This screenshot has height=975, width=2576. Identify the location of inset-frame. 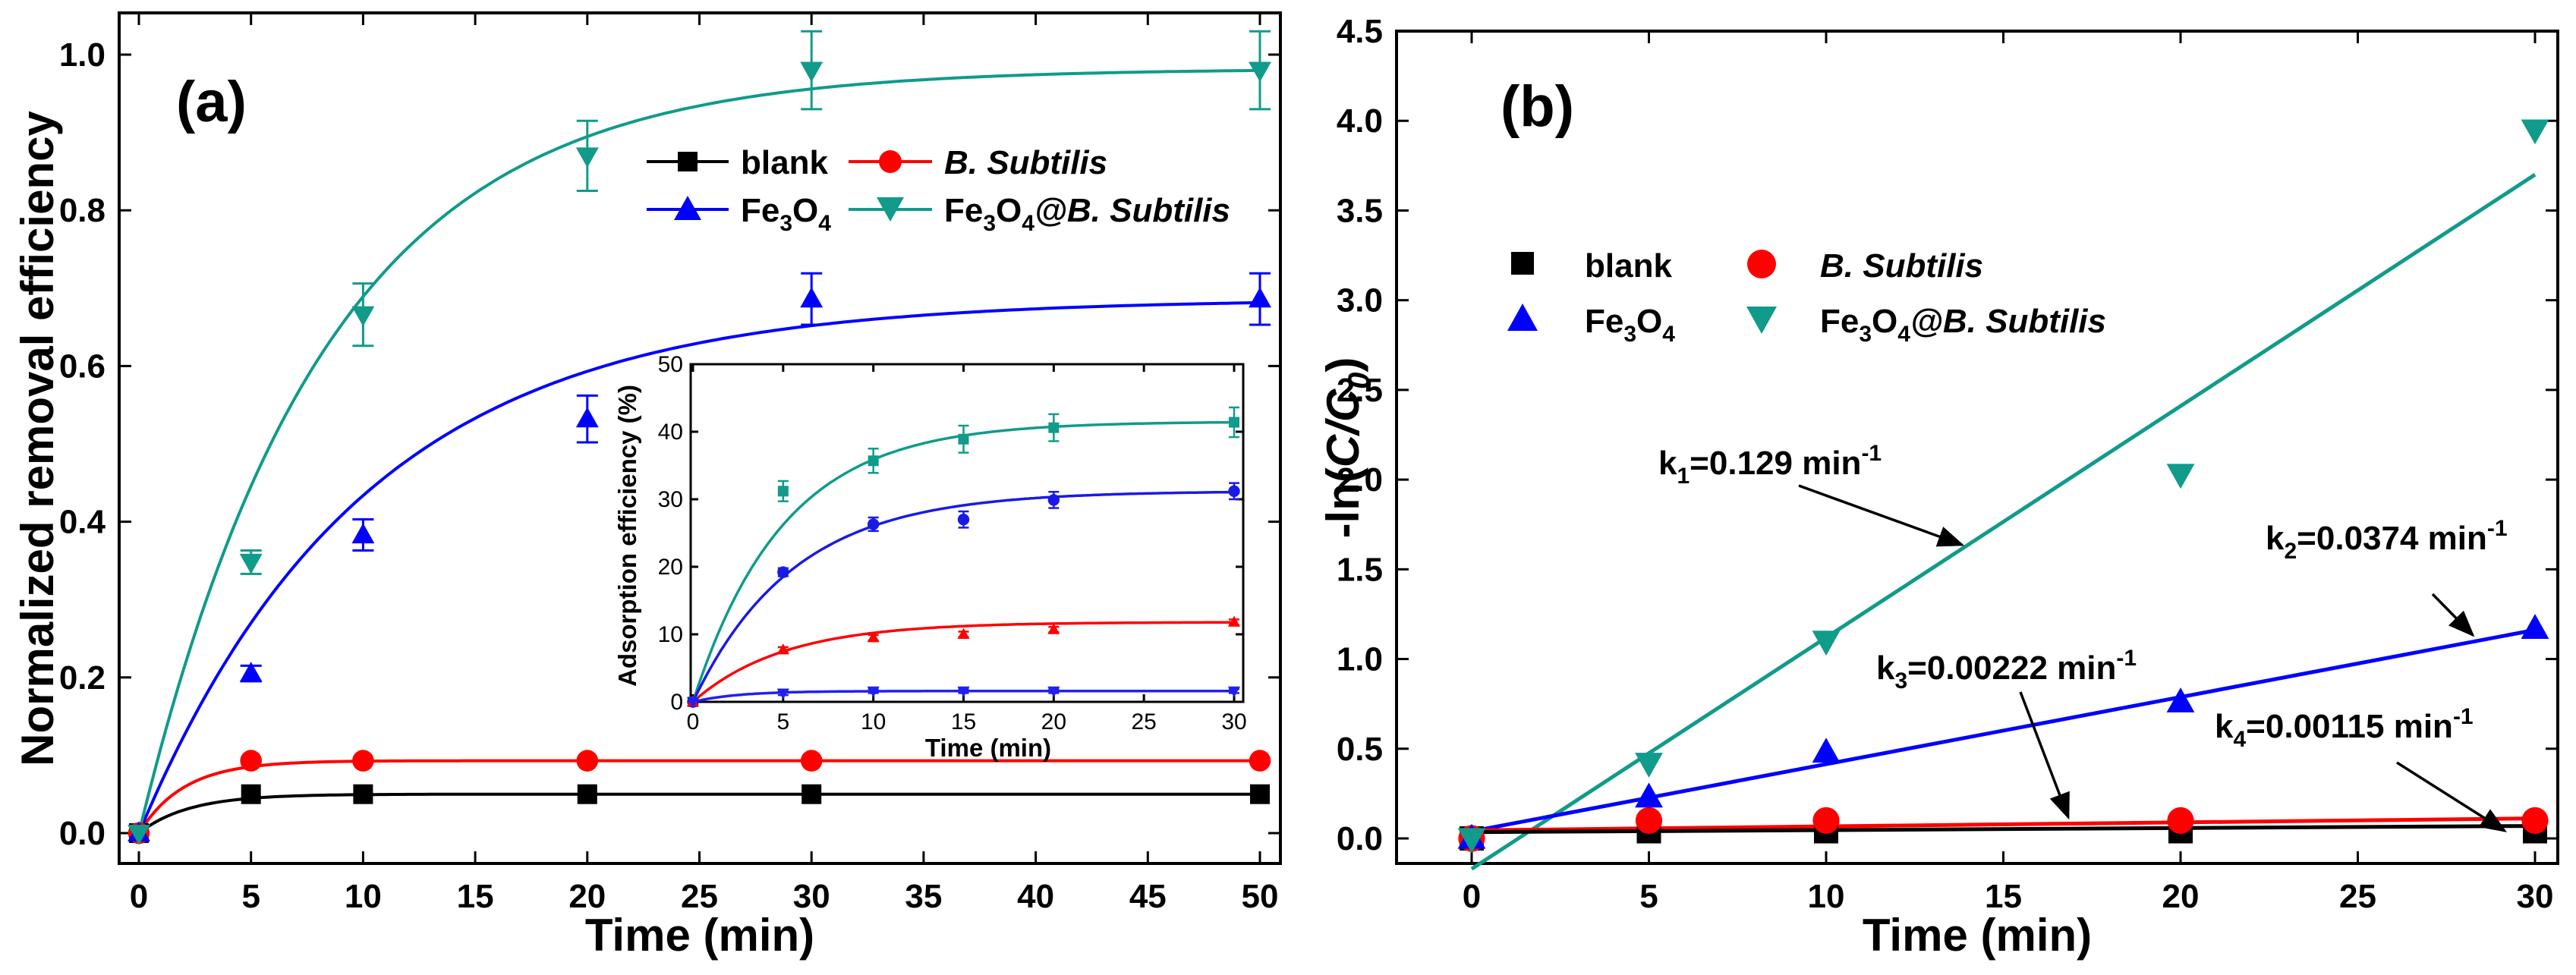
(967, 533).